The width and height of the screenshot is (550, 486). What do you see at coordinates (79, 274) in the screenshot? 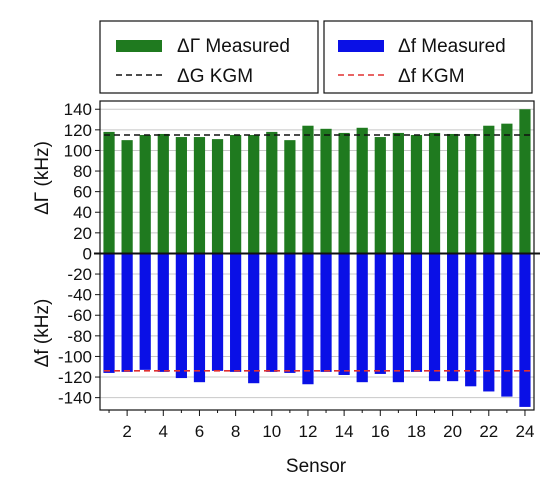
I see `y-tick-label: -20` at bounding box center [79, 274].